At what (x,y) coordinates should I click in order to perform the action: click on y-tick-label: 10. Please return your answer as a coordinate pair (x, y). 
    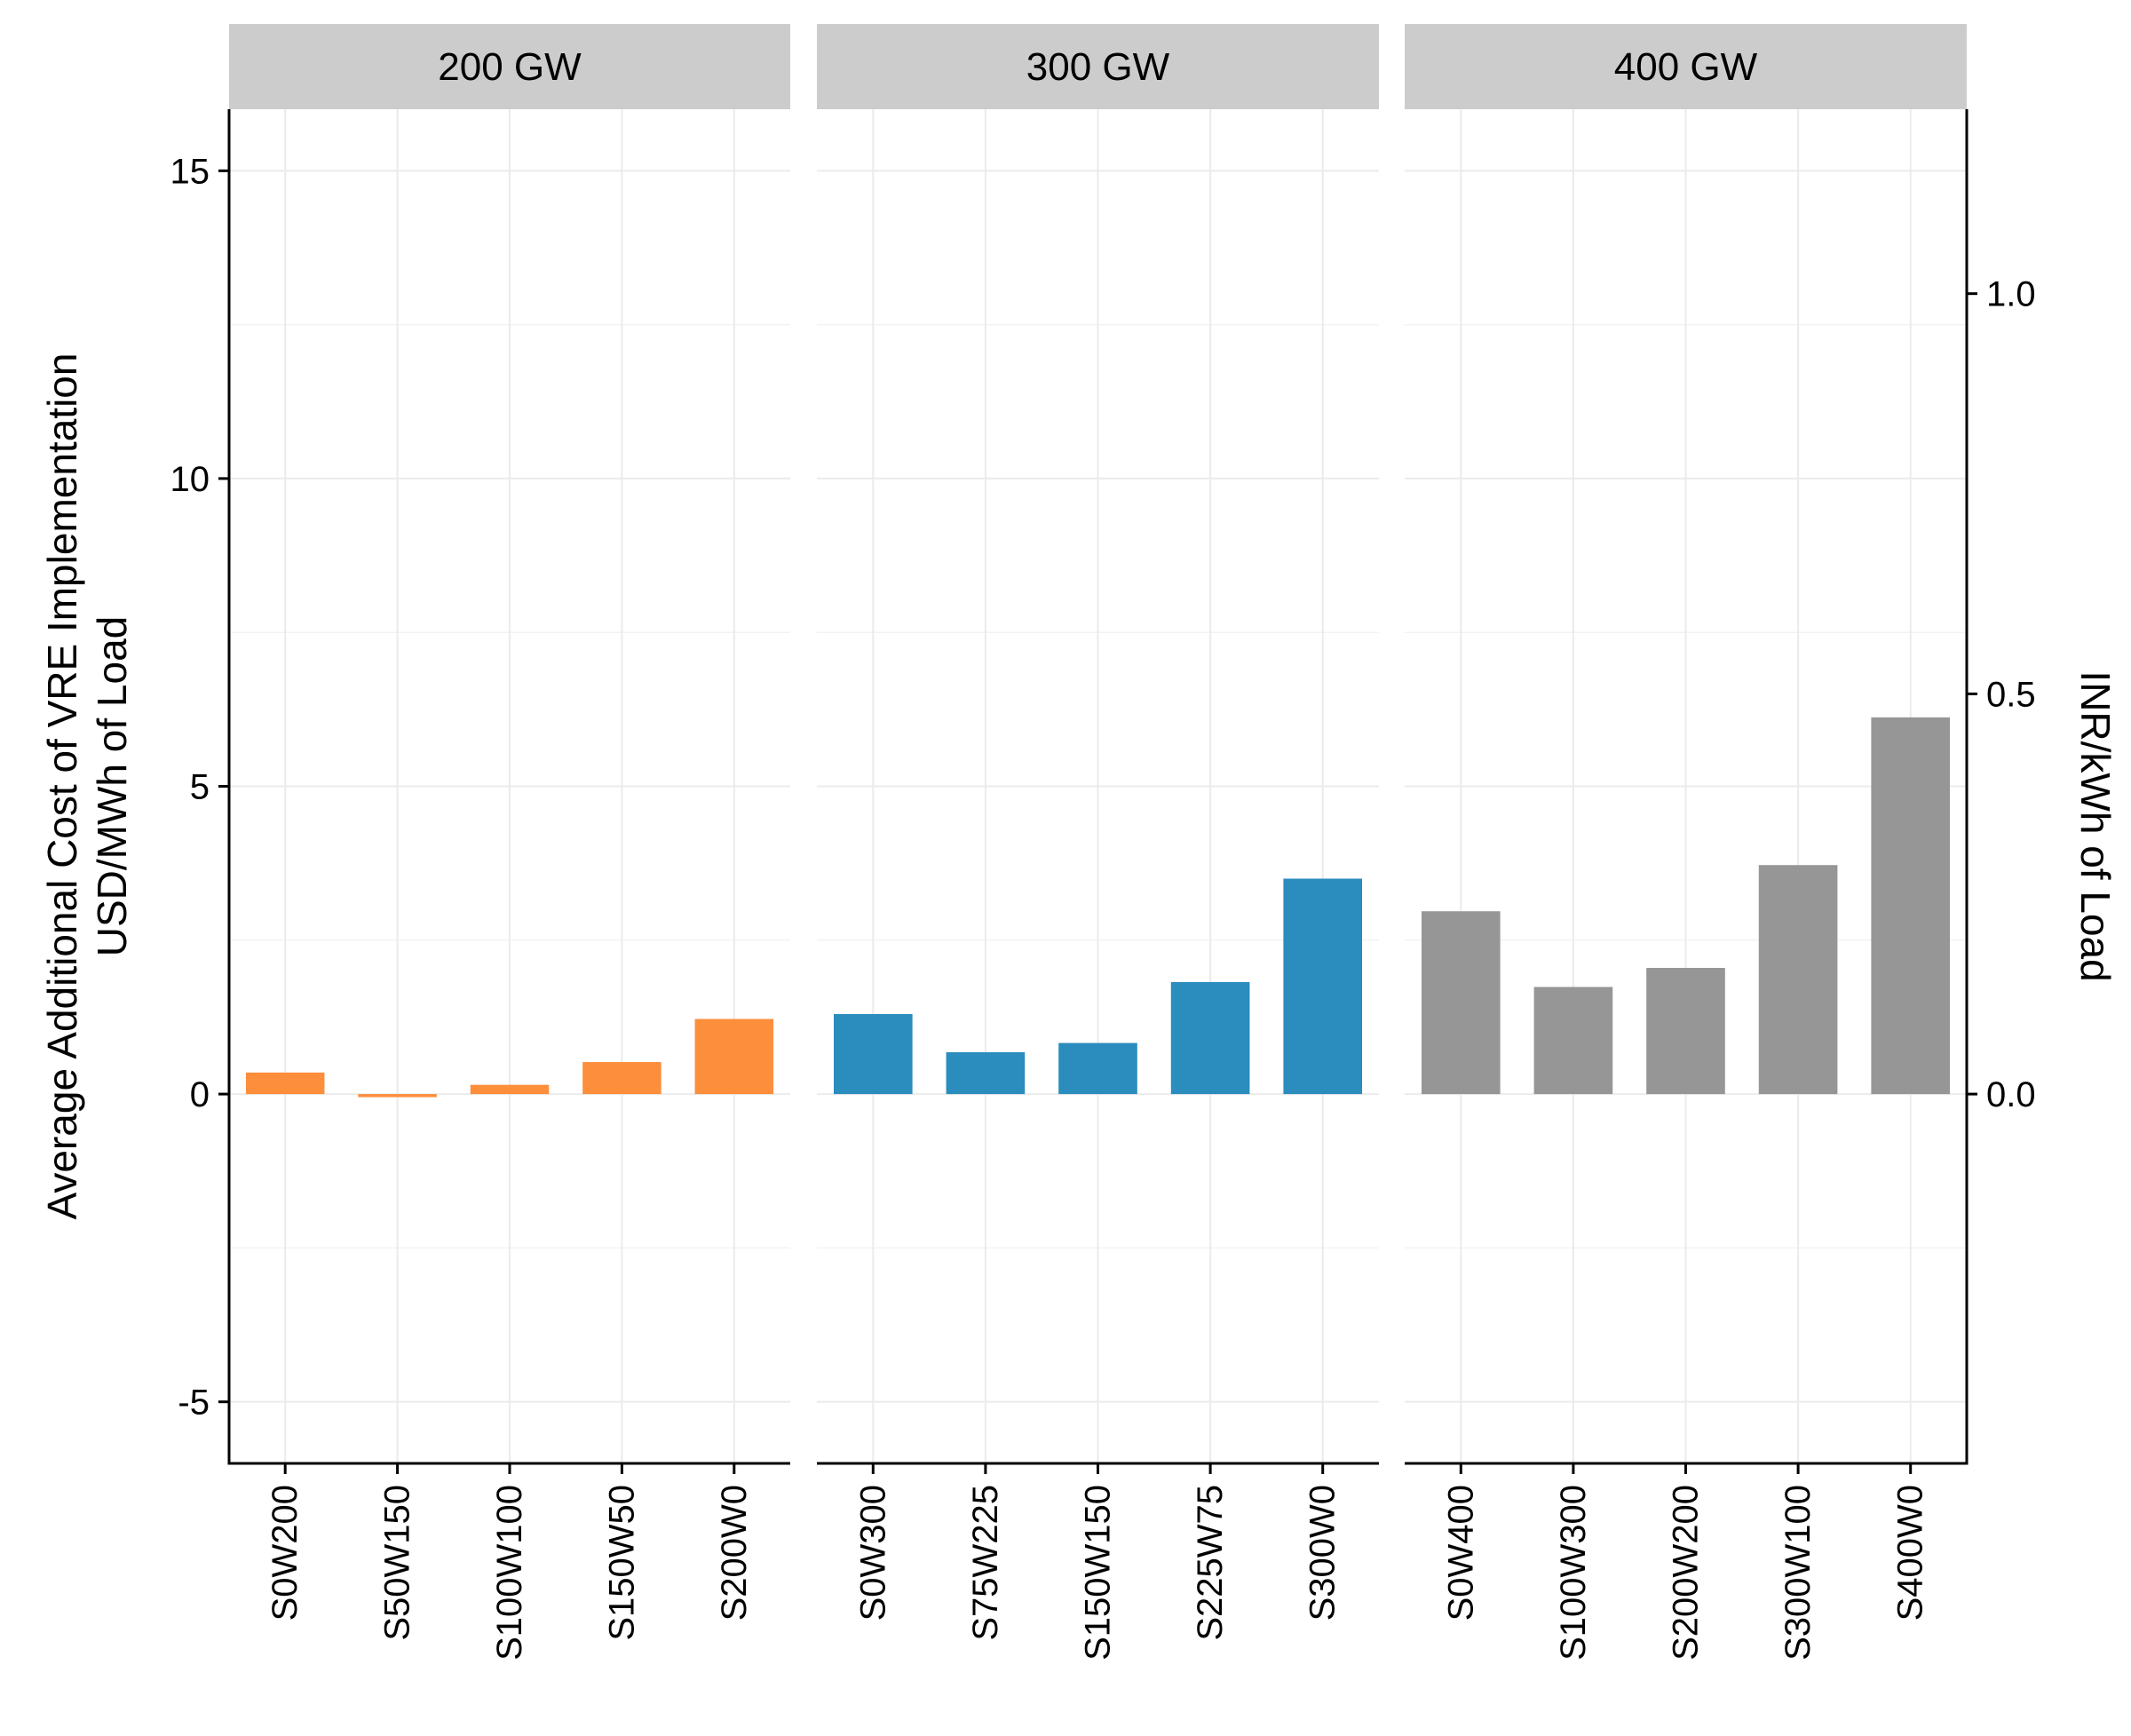
    Looking at the image, I should click on (190, 479).